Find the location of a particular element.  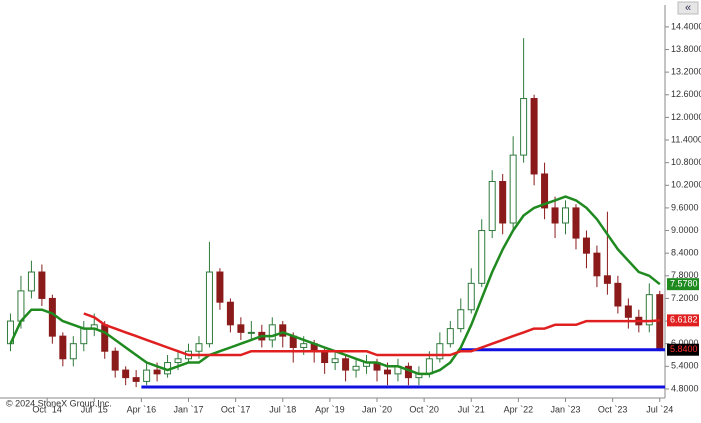

moving-average-line is located at coordinates (371, 334).